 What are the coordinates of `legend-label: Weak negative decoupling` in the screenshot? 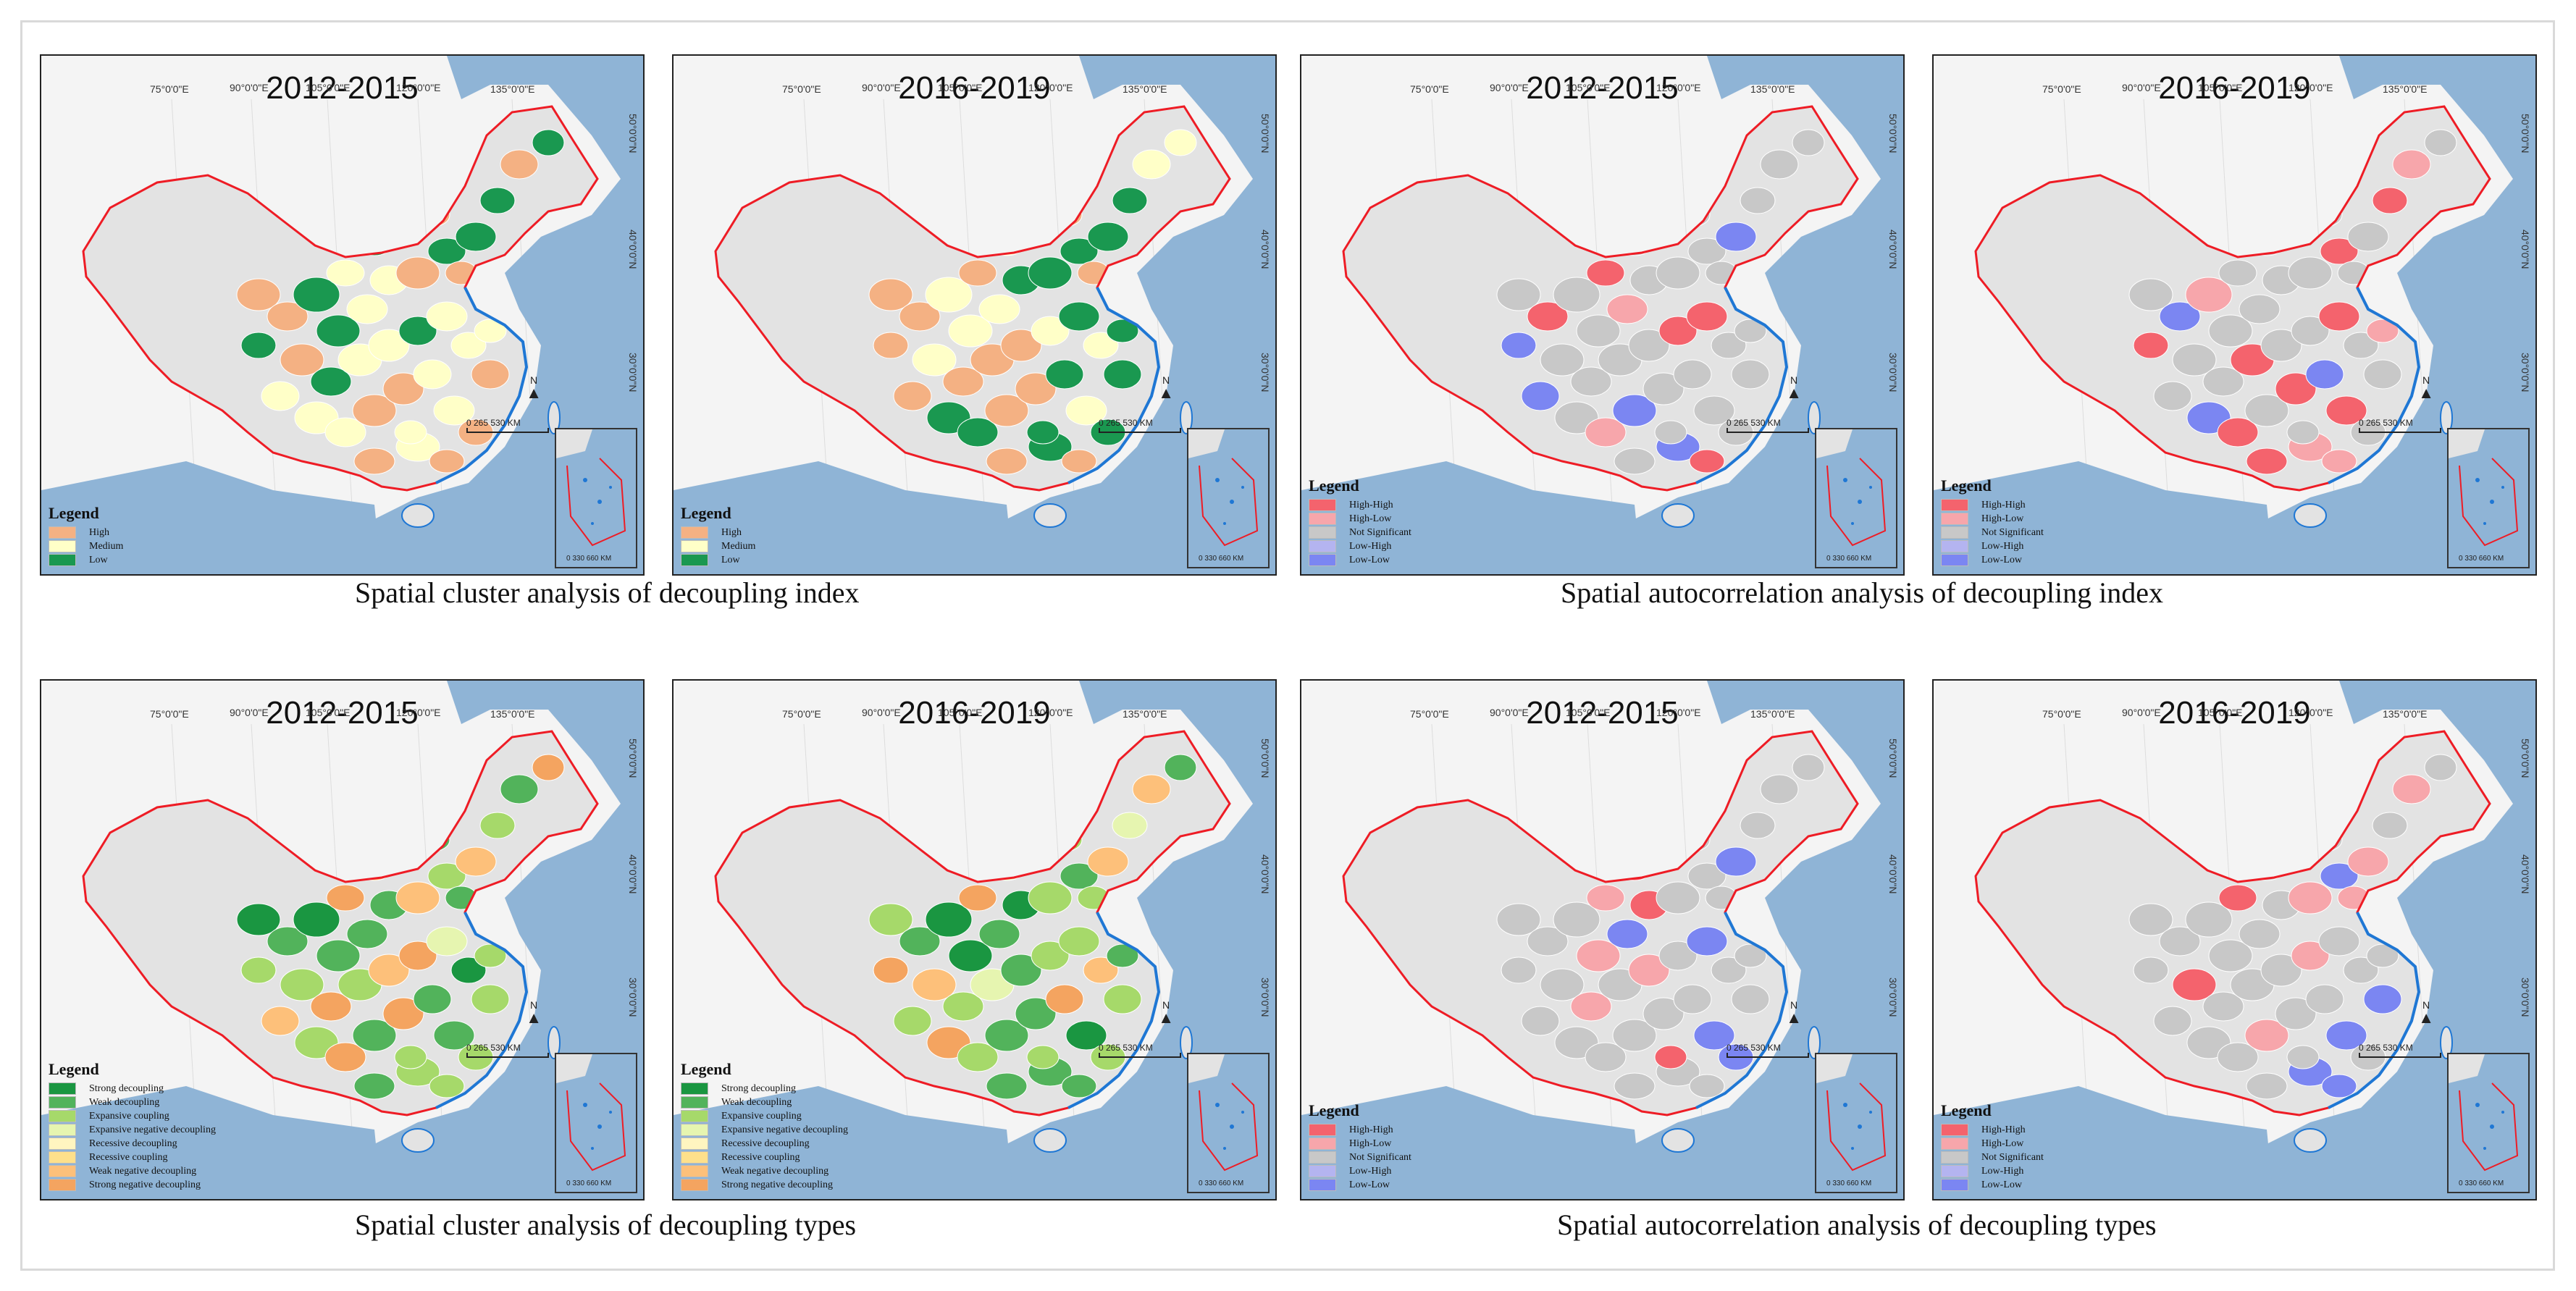 It's located at (775, 1171).